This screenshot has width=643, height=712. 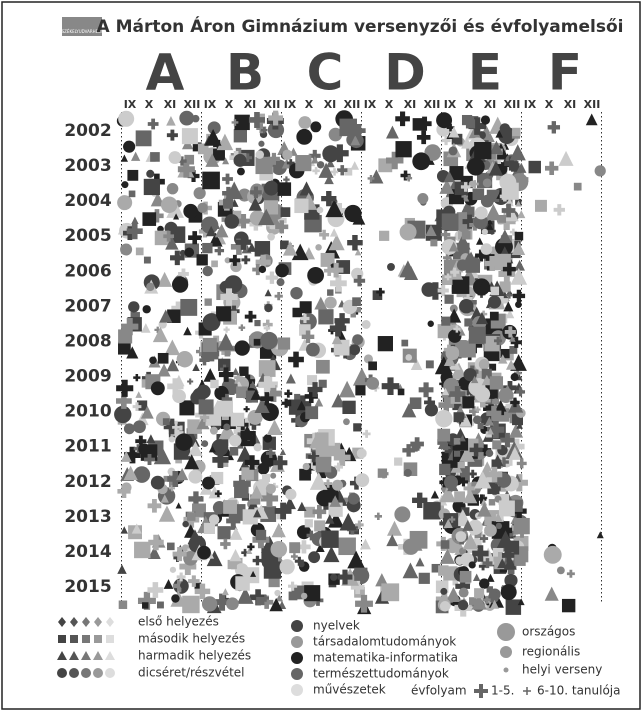 What do you see at coordinates (87, 166) in the screenshot?
I see `year-label: 2003` at bounding box center [87, 166].